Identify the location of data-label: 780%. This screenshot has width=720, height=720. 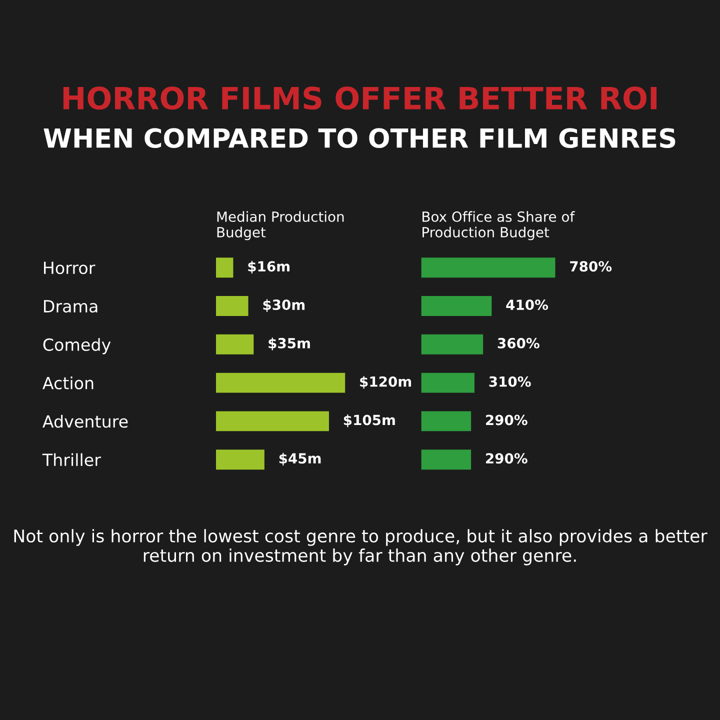
(591, 266).